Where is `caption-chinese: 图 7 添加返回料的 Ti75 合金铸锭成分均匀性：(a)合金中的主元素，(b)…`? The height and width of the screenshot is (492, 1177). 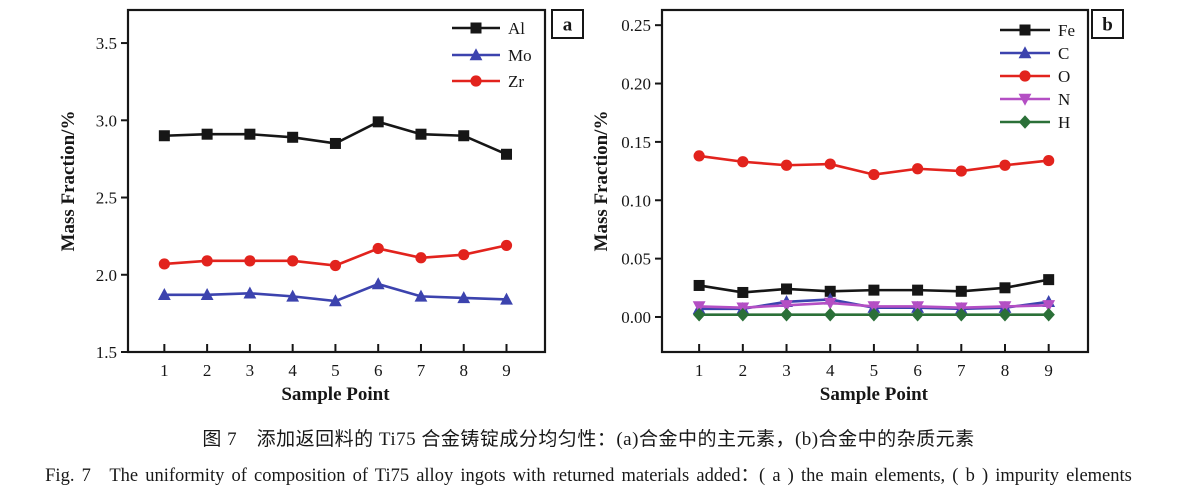 caption-chinese: 图 7 添加返回料的 Ti75 合金铸锭成分均匀性：(a)合金中的主元素，(b)… is located at coordinates (588, 439).